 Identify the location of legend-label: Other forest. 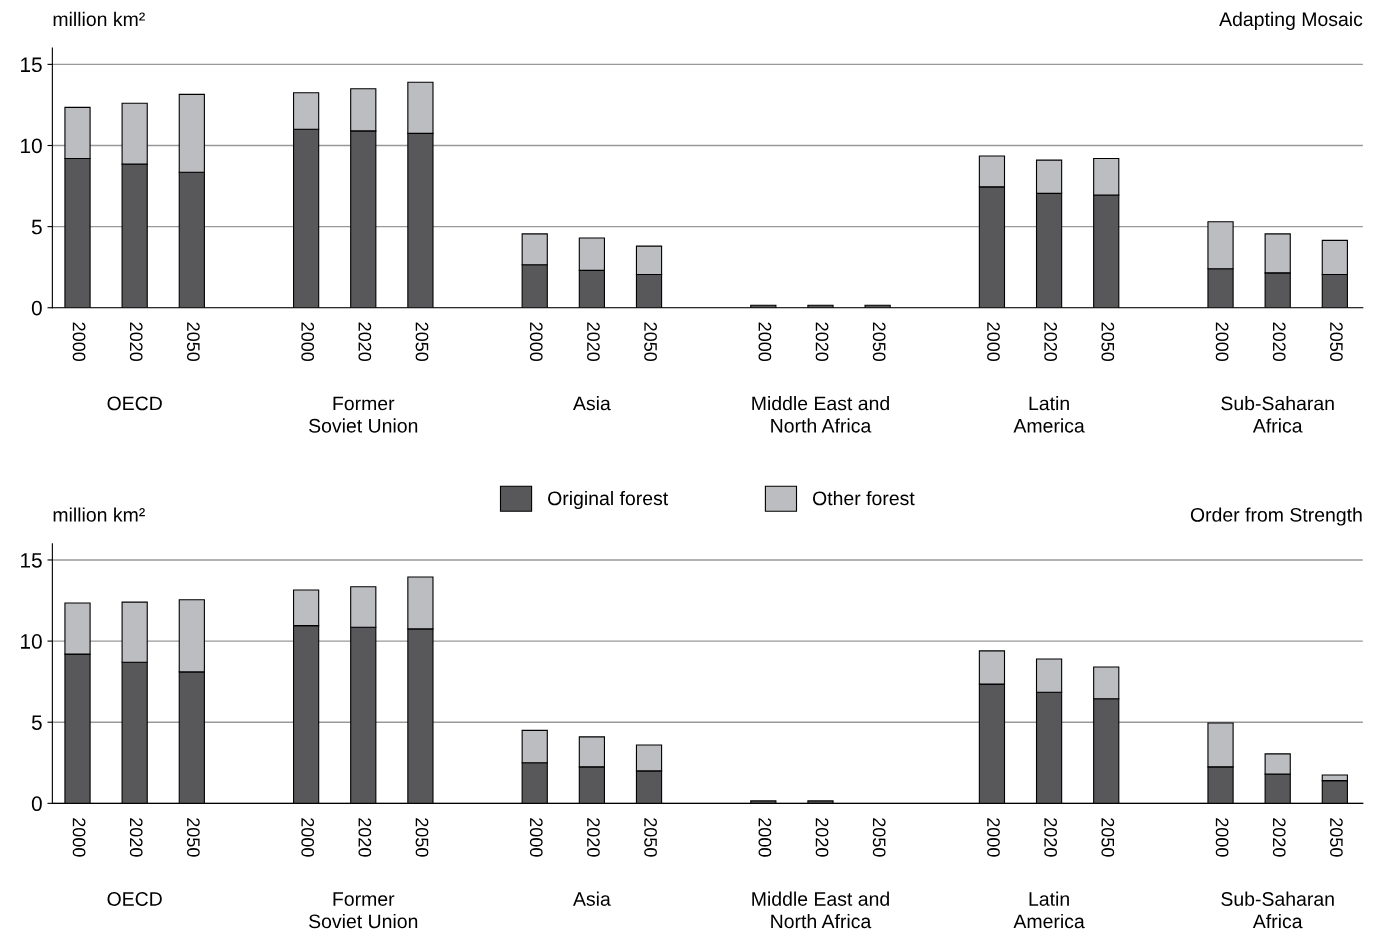
(863, 498).